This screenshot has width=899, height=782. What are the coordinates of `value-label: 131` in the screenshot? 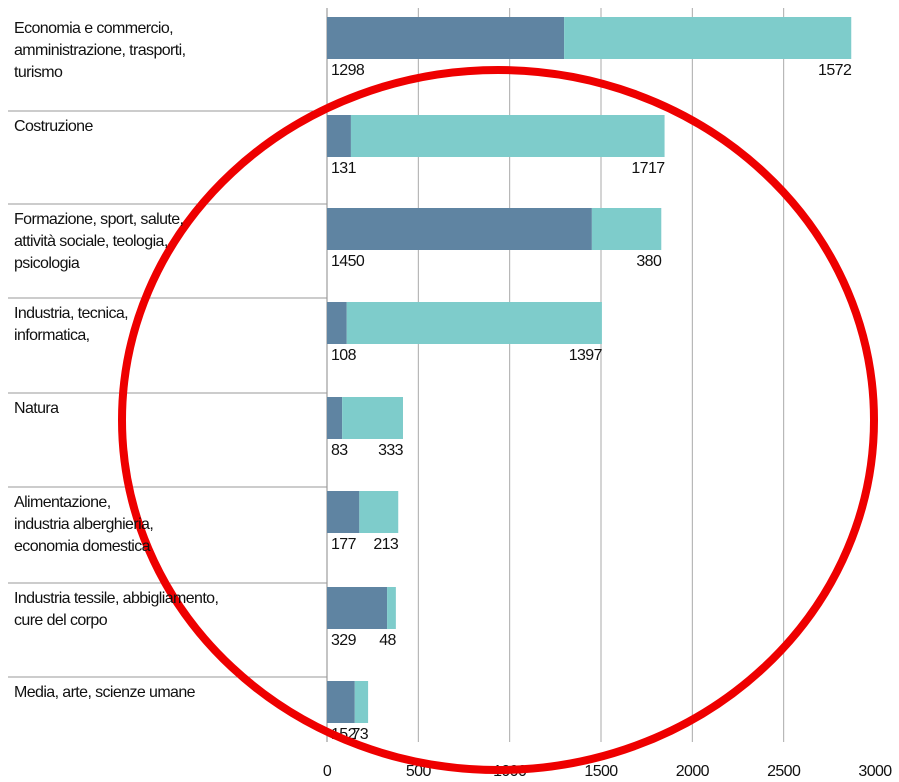 It's located at (344, 168).